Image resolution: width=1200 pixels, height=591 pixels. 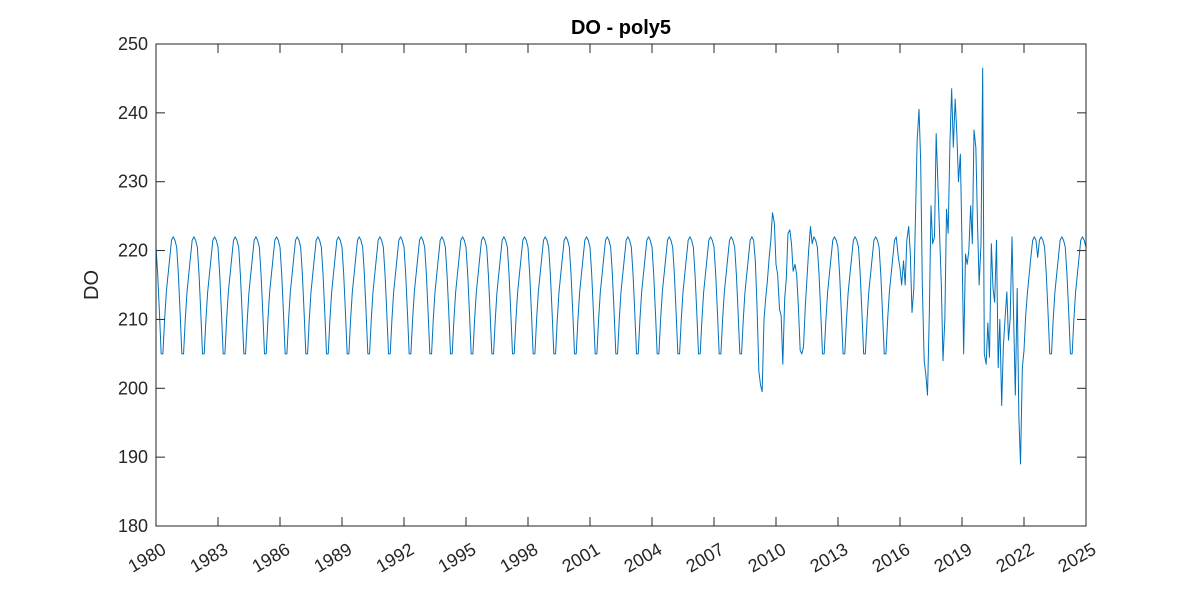 I want to click on y-tick-label: 250, so click(x=133, y=44).